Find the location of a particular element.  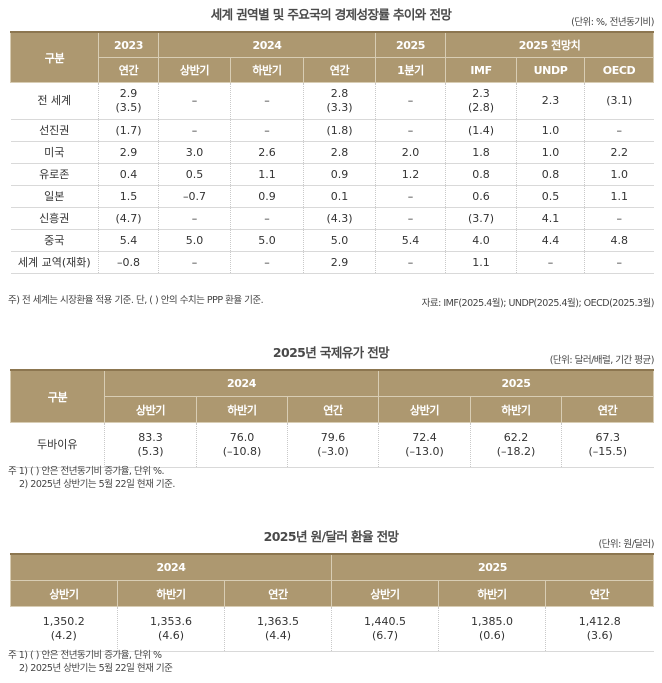

data-cell: 1.8 is located at coordinates (481, 152).